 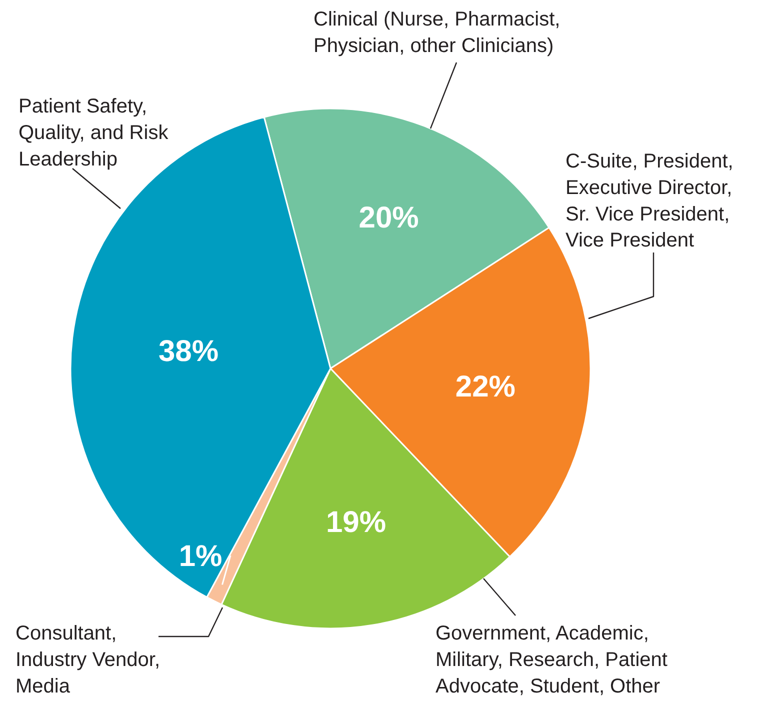 I want to click on data-label: 1%, so click(x=200, y=556).